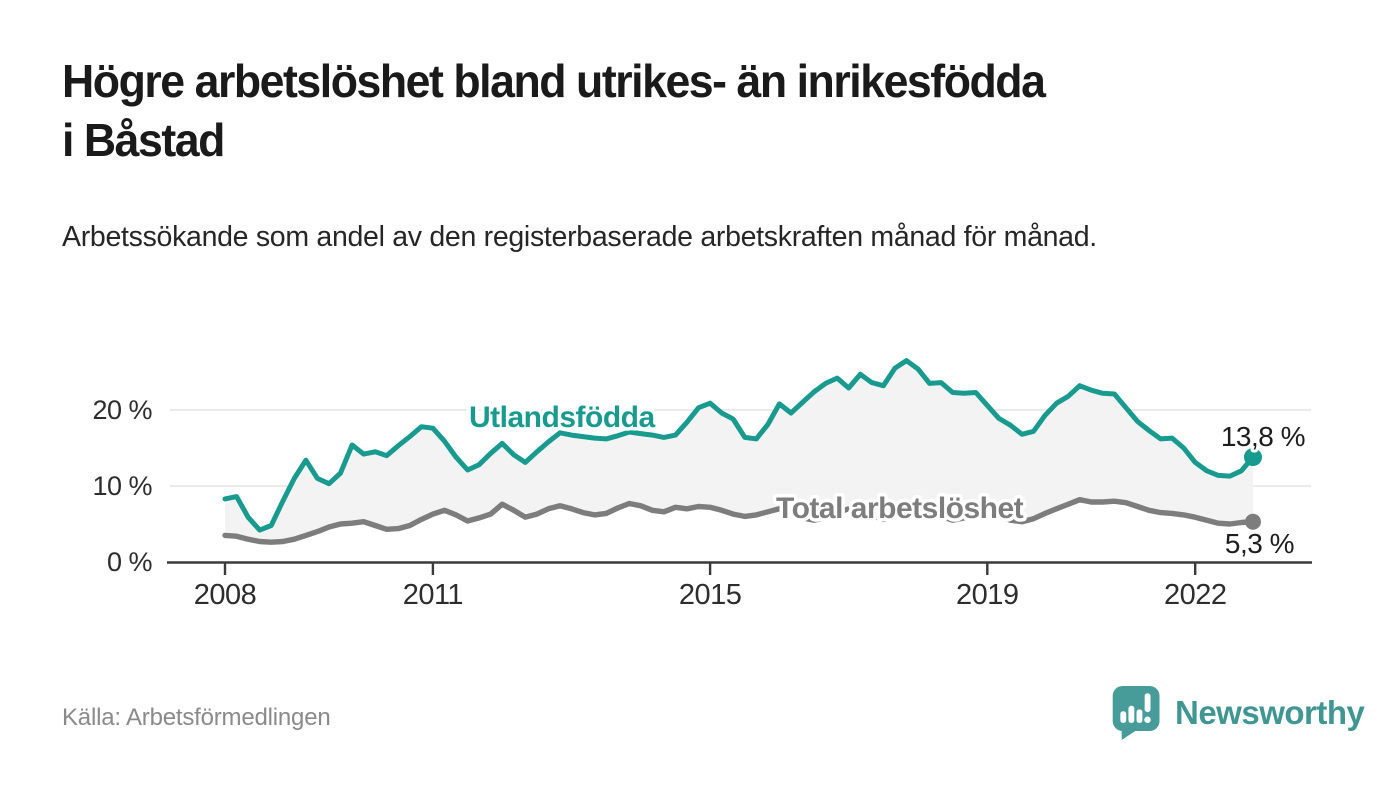 This screenshot has width=1400, height=794. What do you see at coordinates (562, 417) in the screenshot?
I see `series-label-utlandsfodda: Utlandsfödda` at bounding box center [562, 417].